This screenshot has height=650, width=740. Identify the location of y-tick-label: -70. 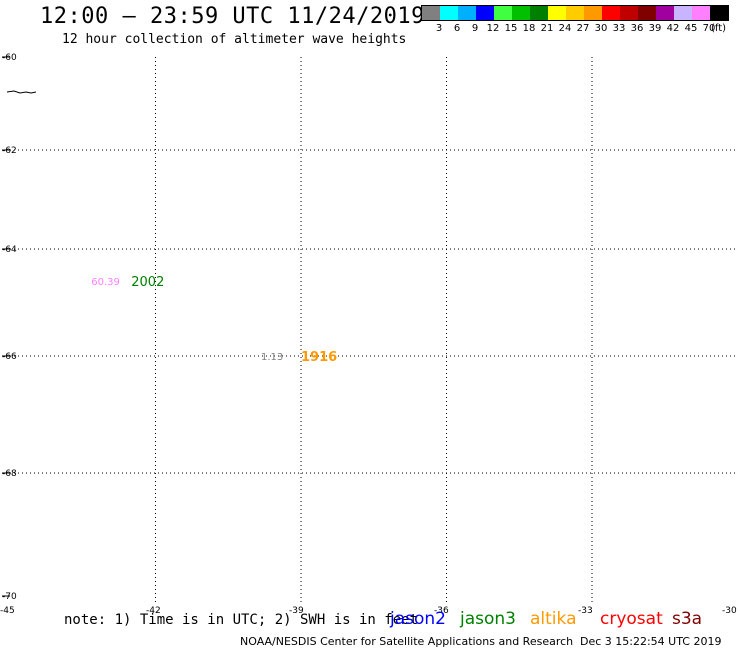
(9, 597).